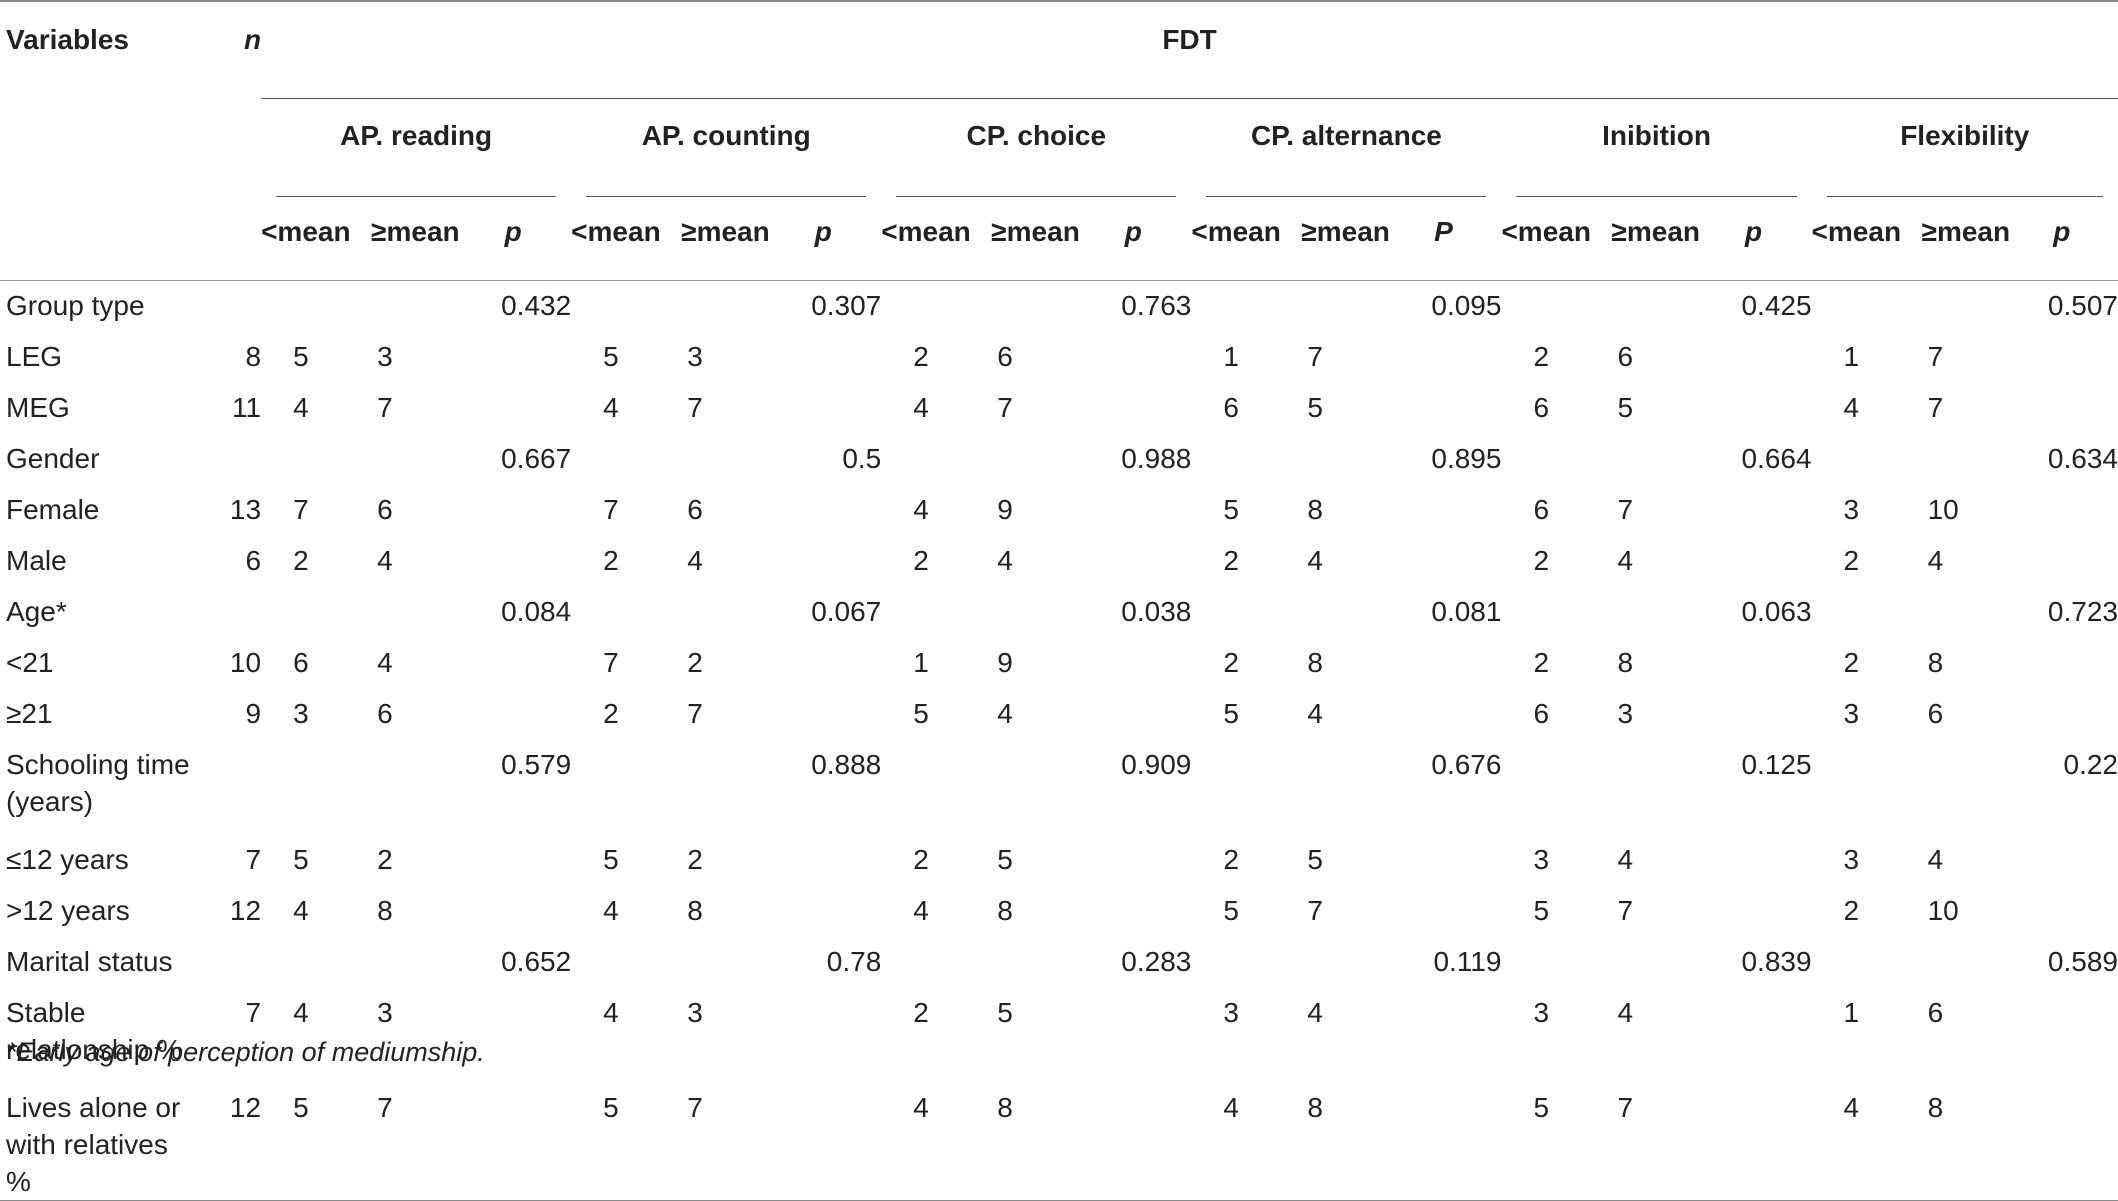 The width and height of the screenshot is (2118, 1201). I want to click on header-below-mean: <mean, so click(1556, 239).